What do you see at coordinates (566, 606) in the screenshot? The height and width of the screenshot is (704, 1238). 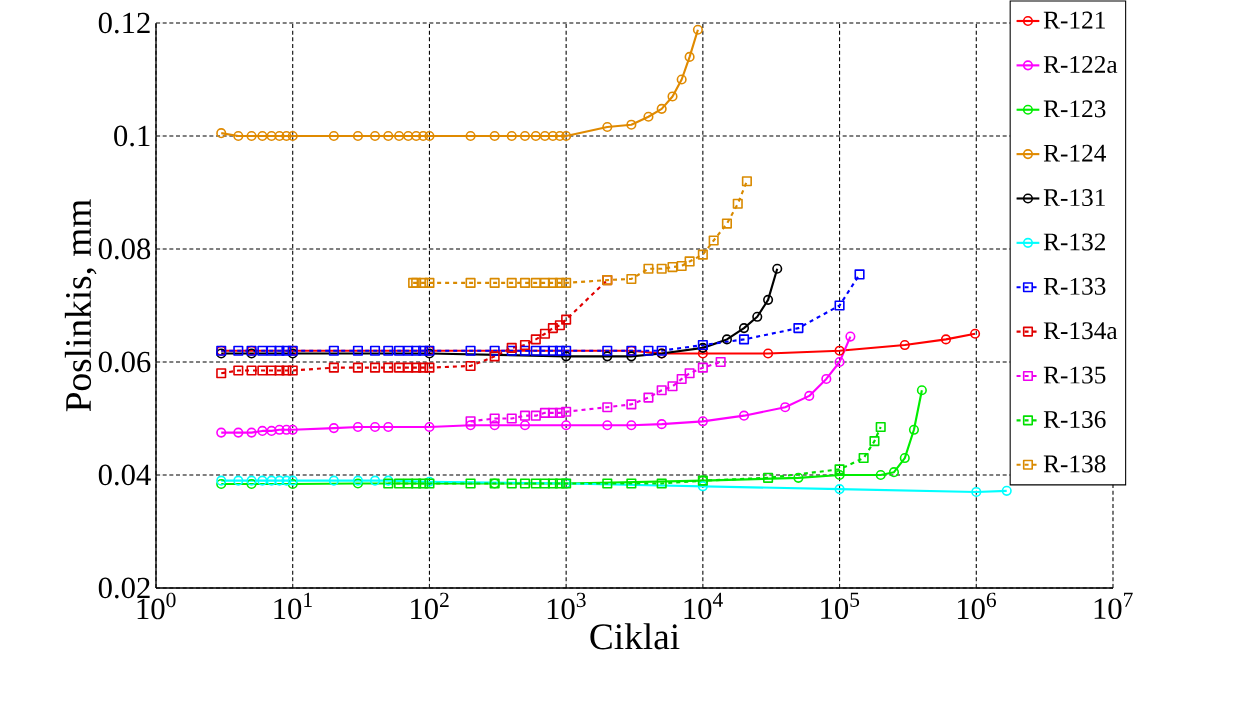 I see `x-tick-label: 10$^{3}$` at bounding box center [566, 606].